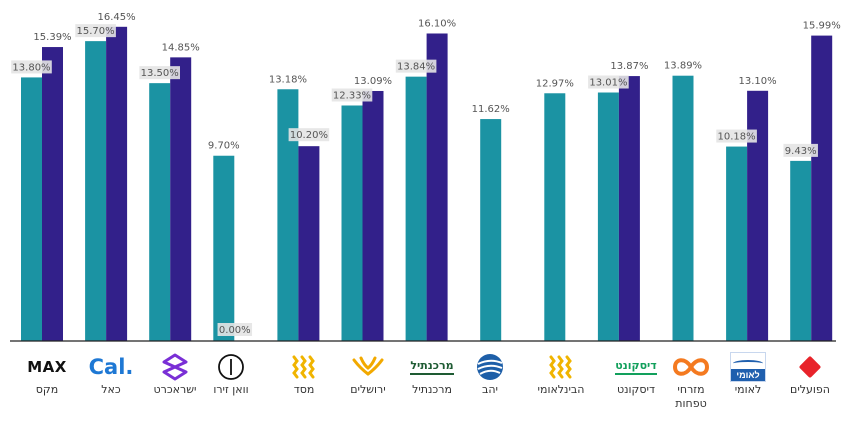 This screenshot has height=421, width=842. I want to click on value-label-b-3-bg, so click(235, 329).